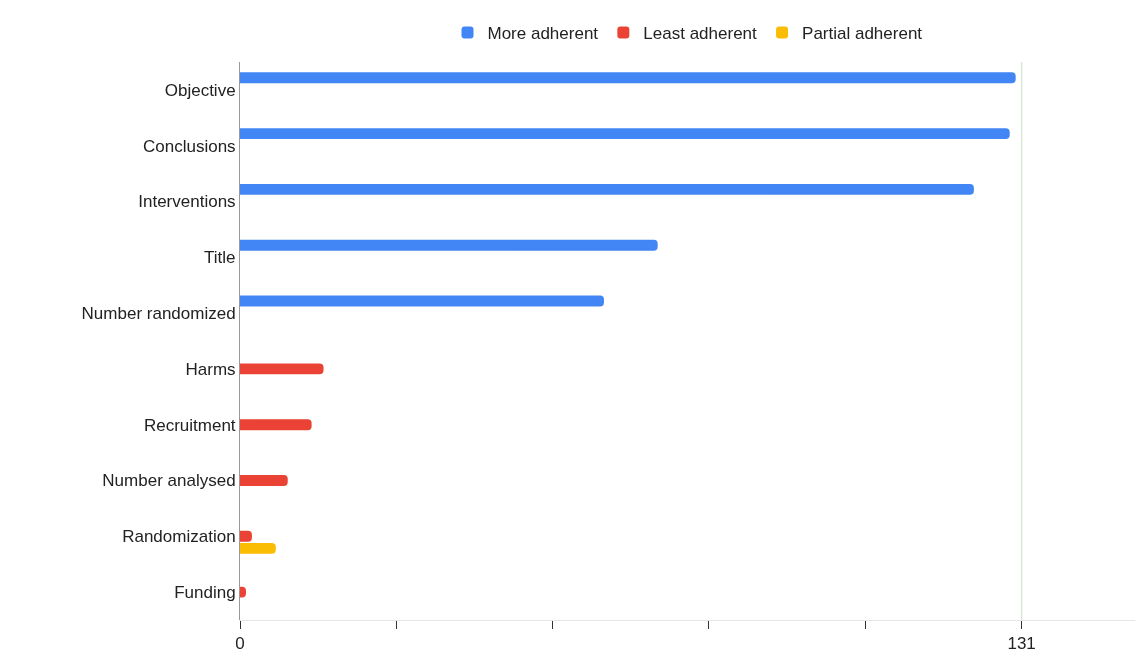 This screenshot has width=1137, height=668. Describe the element at coordinates (187, 202) in the screenshot. I see `y-tick-label: Interventions` at that location.